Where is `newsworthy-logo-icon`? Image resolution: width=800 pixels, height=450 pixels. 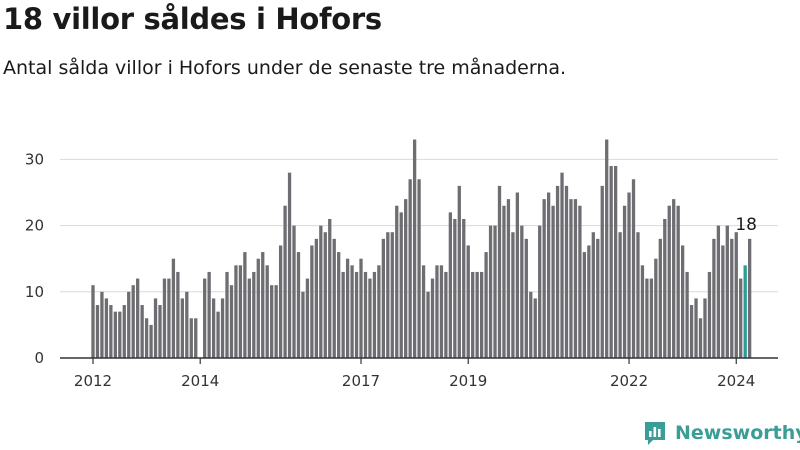 newsworthy-logo-icon is located at coordinates (655, 433).